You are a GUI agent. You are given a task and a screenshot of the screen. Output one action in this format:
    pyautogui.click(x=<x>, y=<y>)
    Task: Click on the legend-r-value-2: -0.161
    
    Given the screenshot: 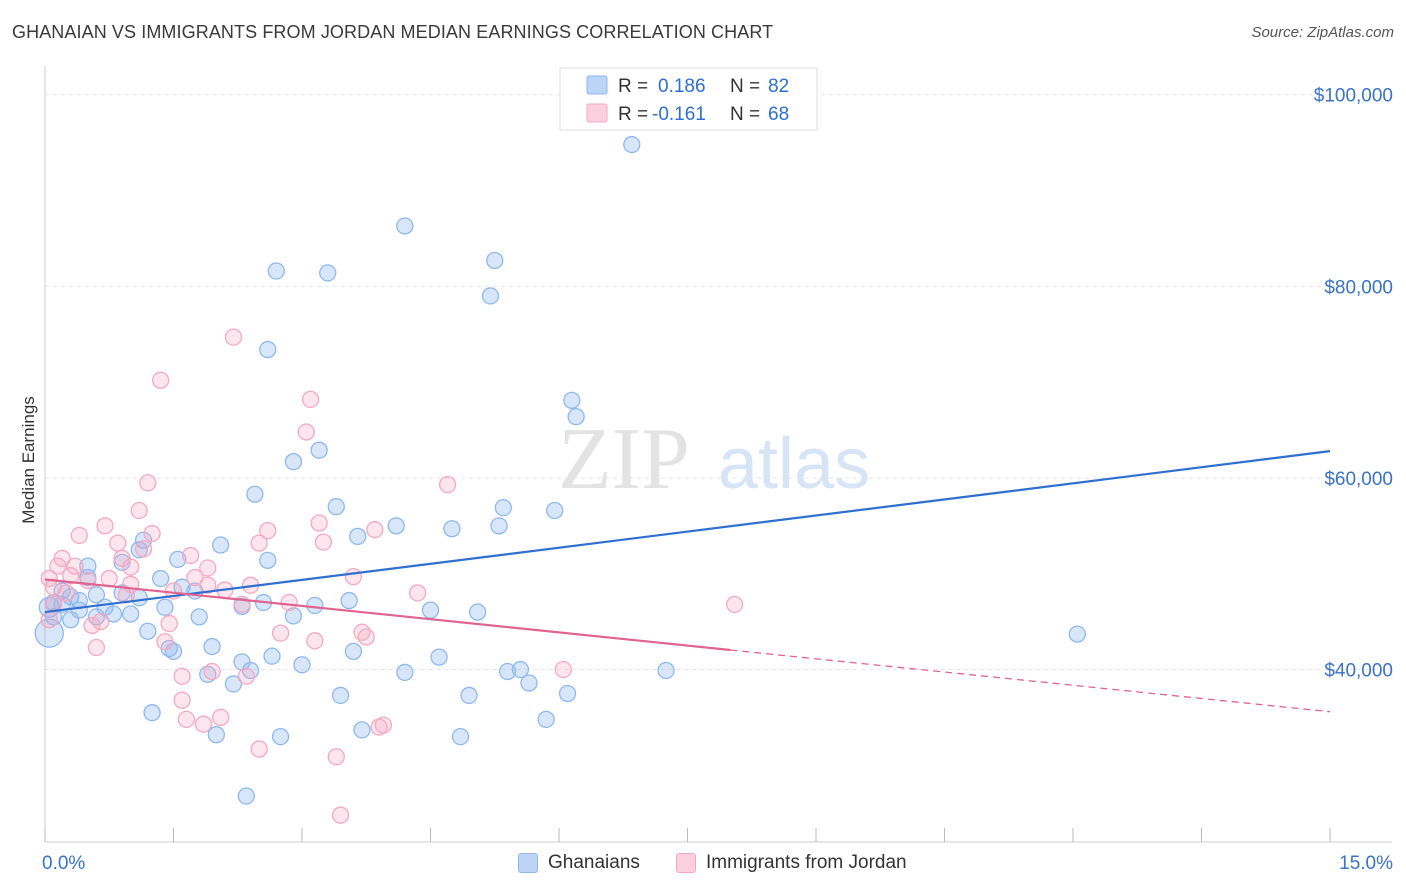 What is the action you would take?
    pyautogui.click(x=679, y=114)
    